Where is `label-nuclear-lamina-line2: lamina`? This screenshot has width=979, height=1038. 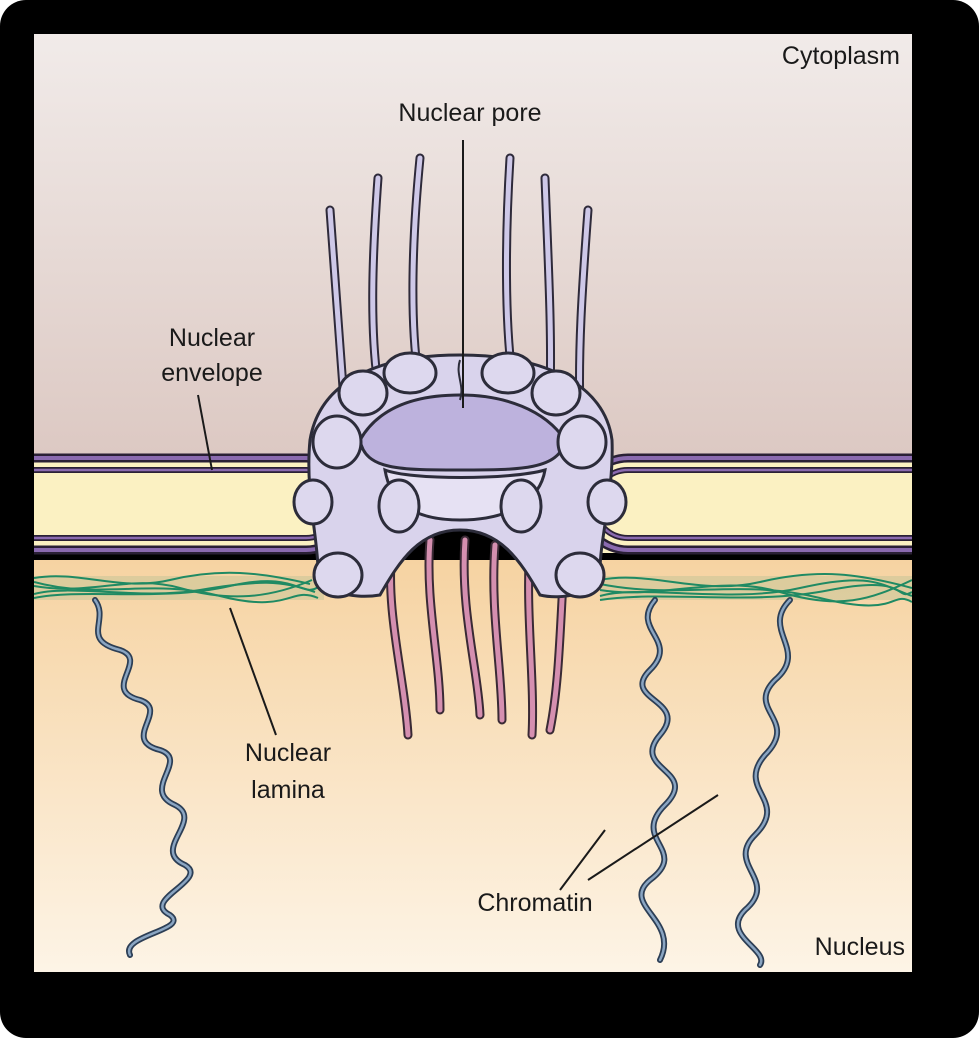
label-nuclear-lamina-line2: lamina is located at coordinates (288, 790).